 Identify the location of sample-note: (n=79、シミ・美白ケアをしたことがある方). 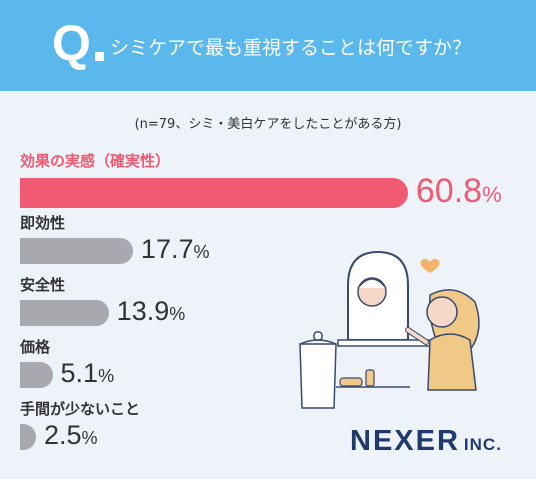
(268, 124).